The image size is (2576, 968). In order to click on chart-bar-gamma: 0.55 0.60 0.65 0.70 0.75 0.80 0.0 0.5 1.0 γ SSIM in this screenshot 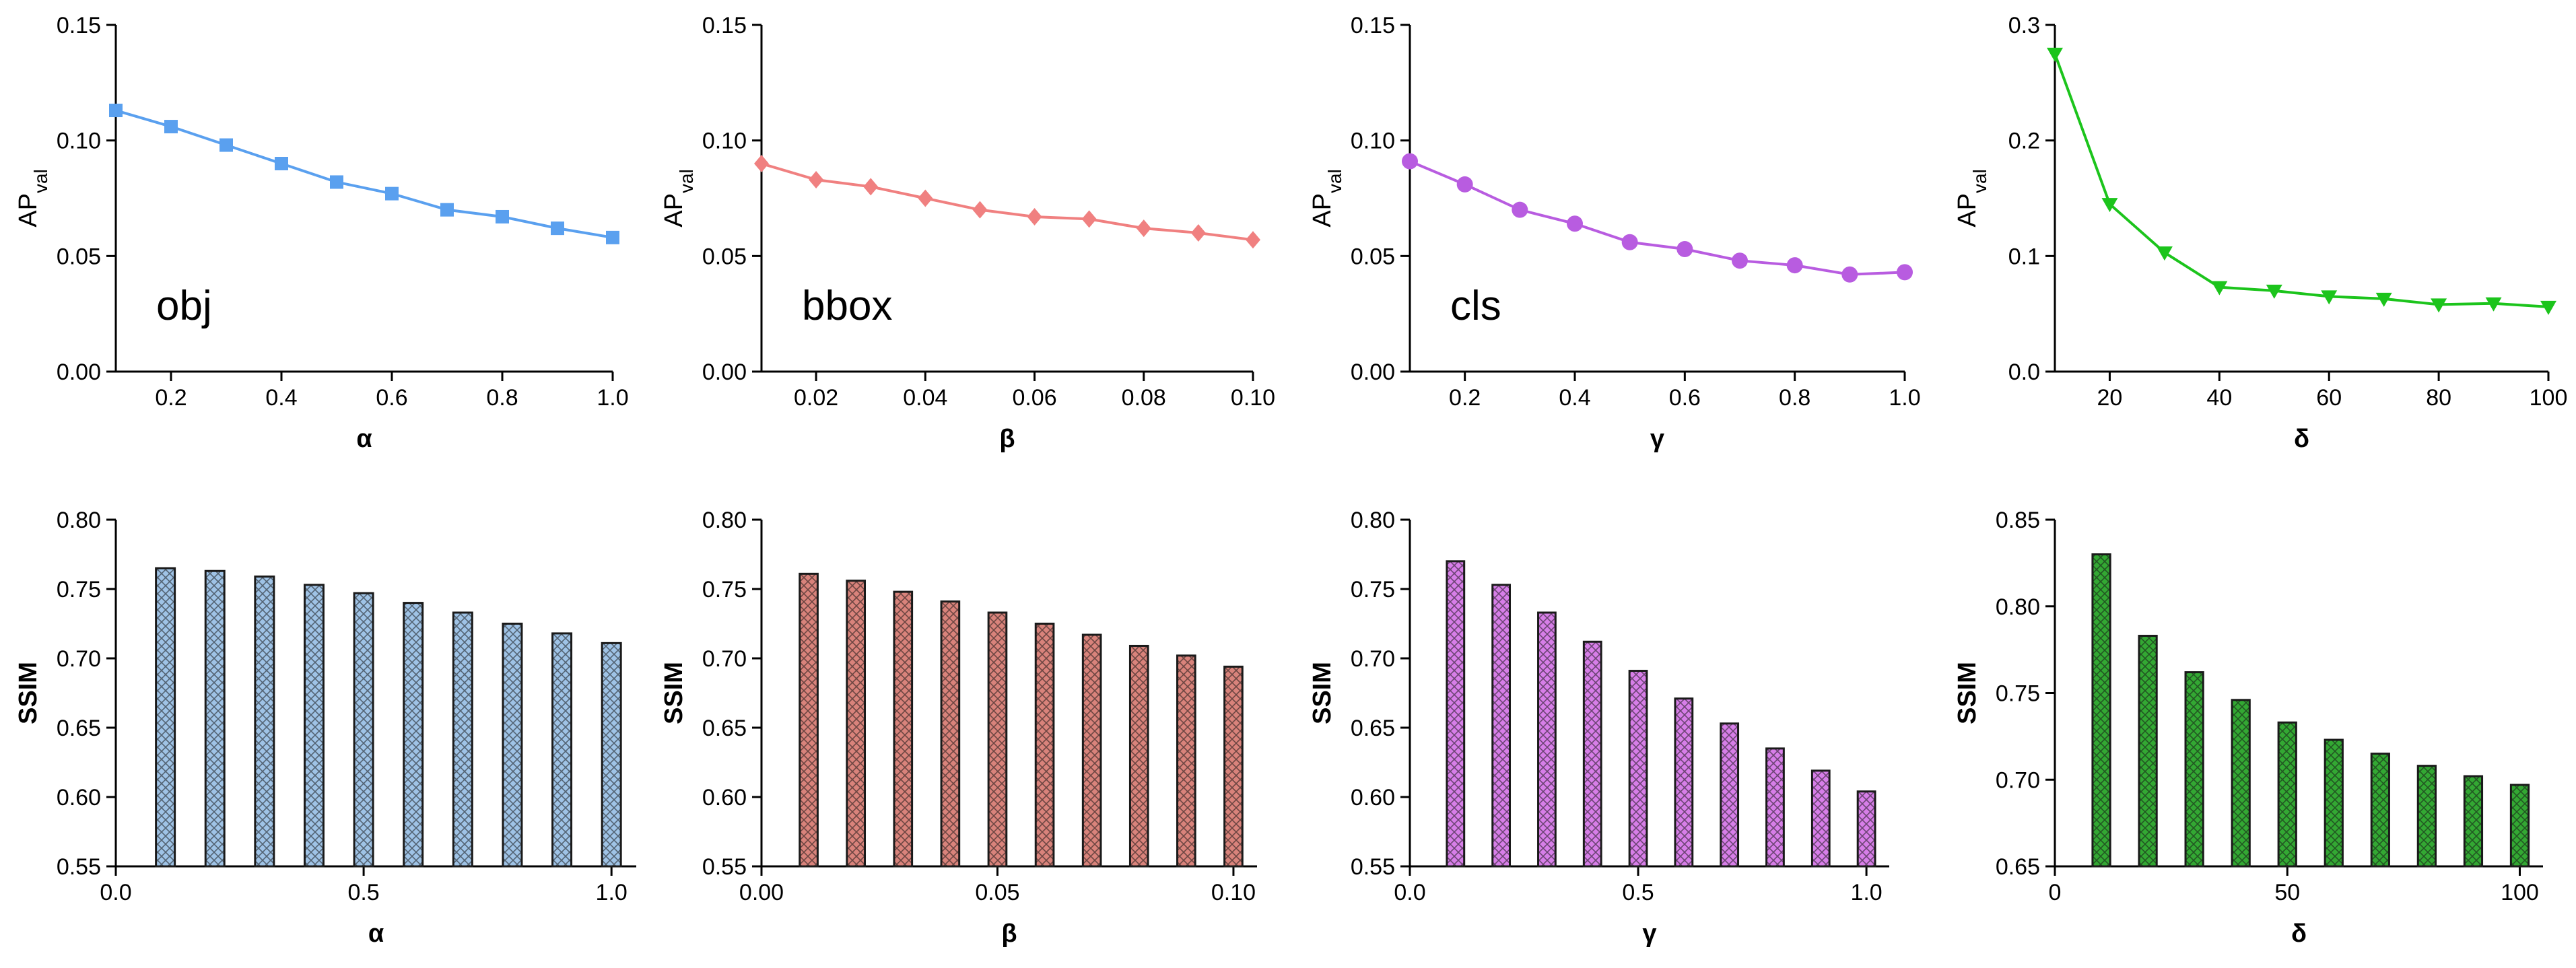, I will do `click(1598, 728)`.